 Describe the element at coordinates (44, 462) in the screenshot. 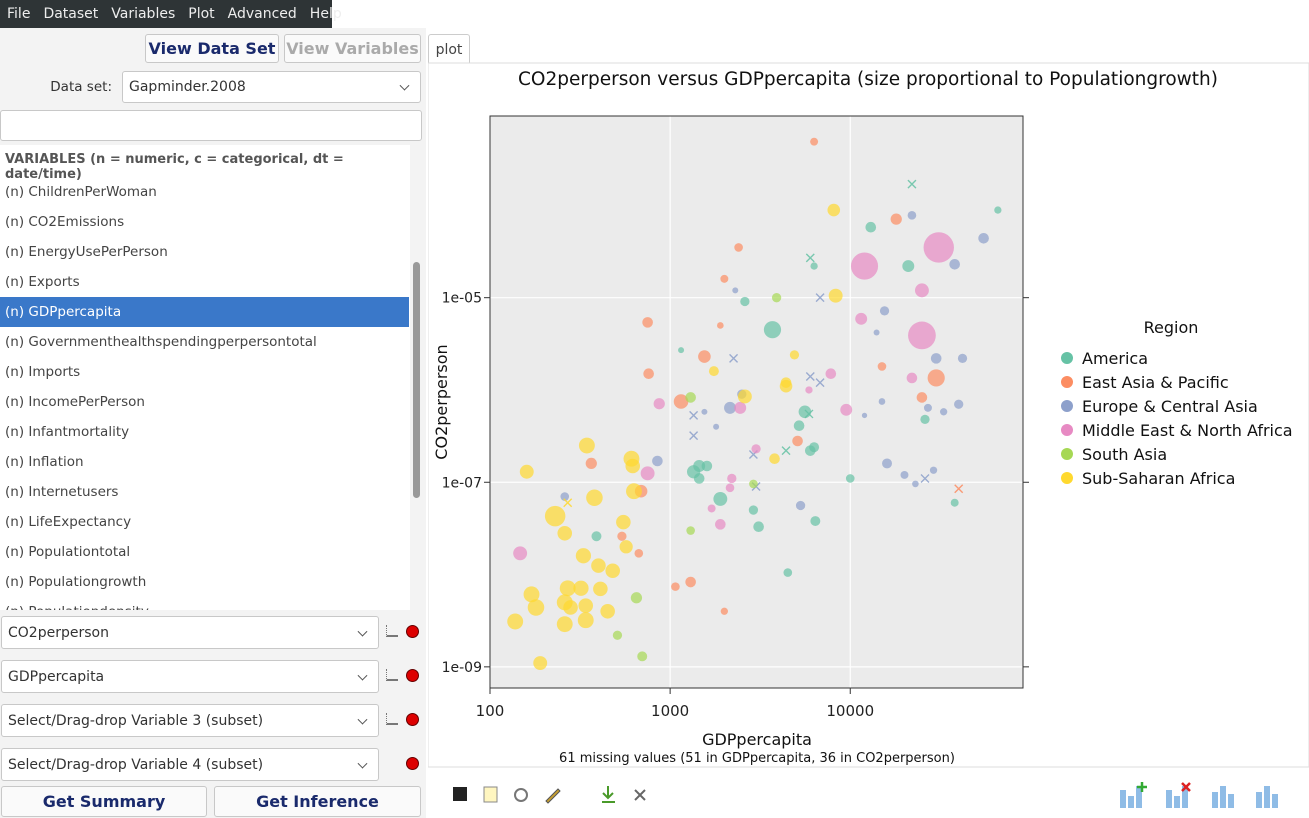

I see `variable-item: (n) Inflation` at that location.